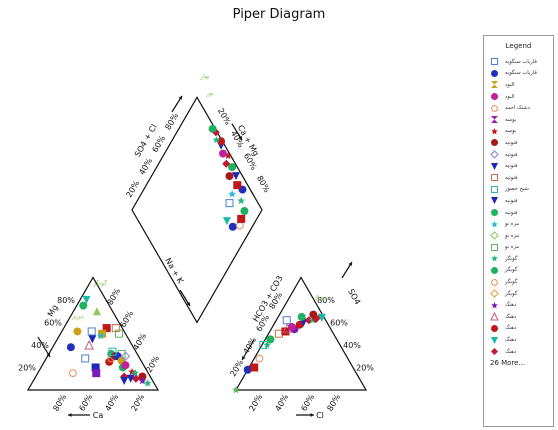 The image size is (558, 430). What do you see at coordinates (99, 283) in the screenshot?
I see `annotation-label: گوبگز` at bounding box center [99, 283].